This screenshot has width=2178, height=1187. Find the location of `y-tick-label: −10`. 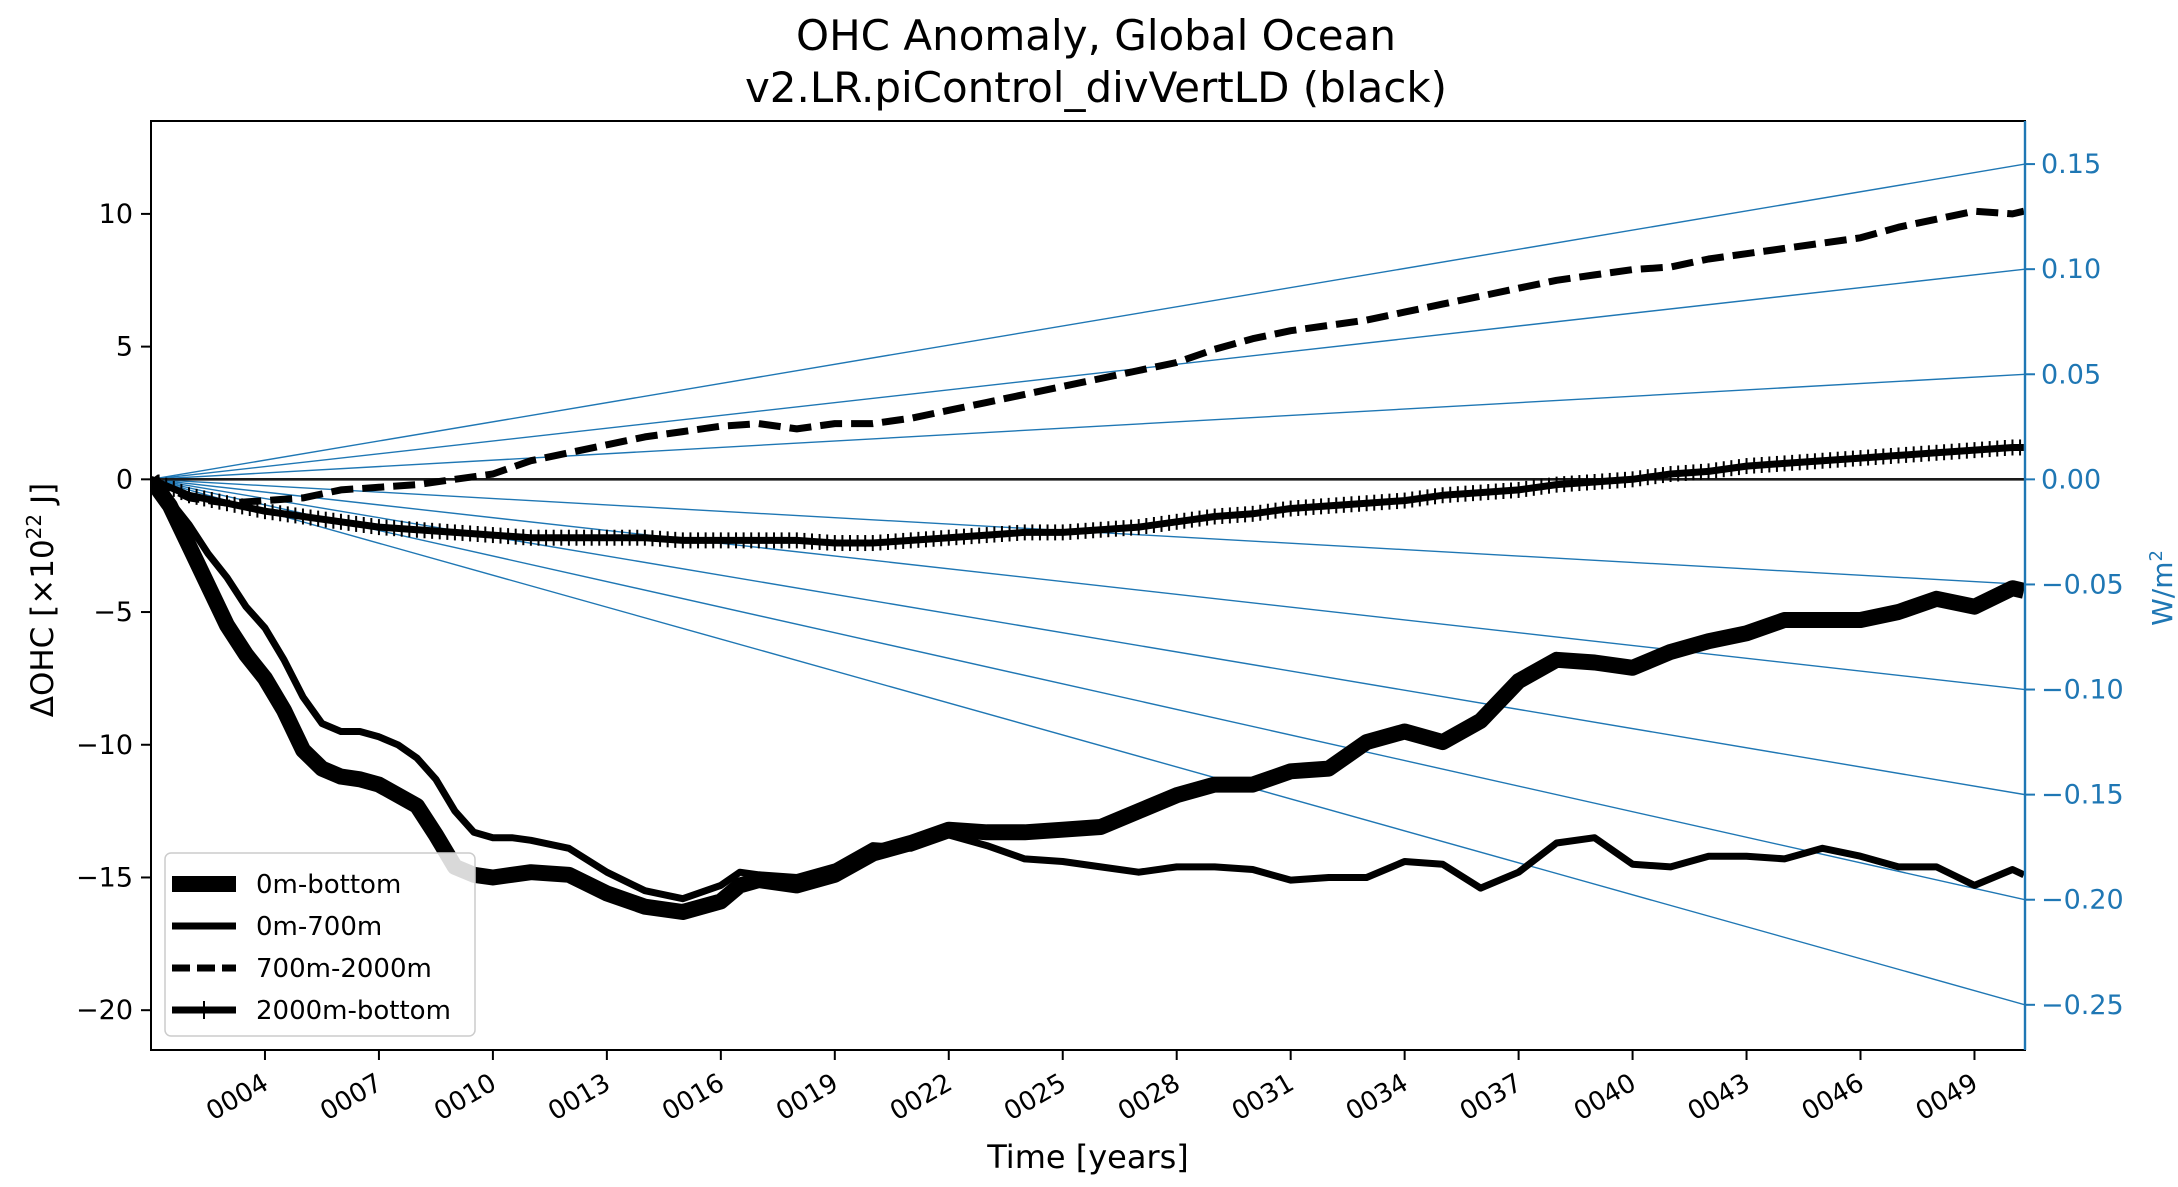

y-tick-label: −10 is located at coordinates (104, 745).